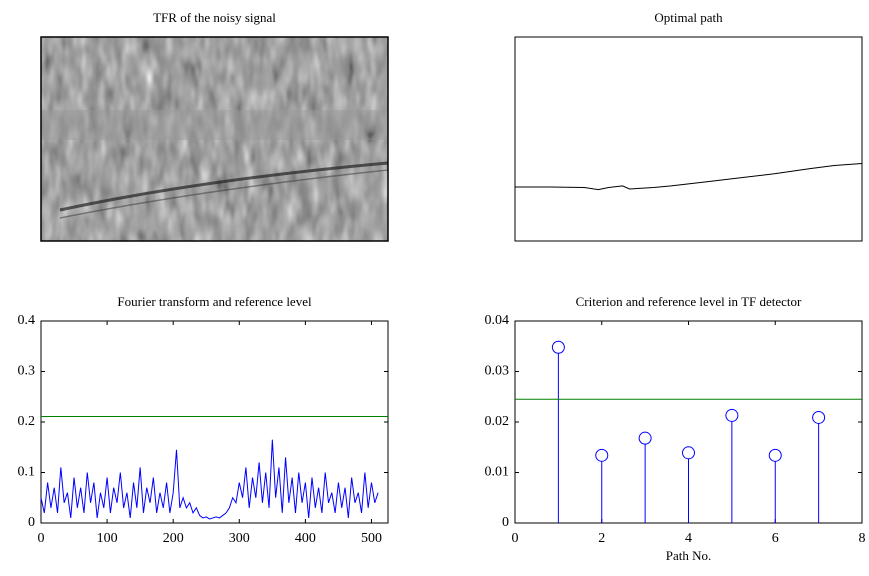 This screenshot has width=869, height=576. What do you see at coordinates (214, 17) in the screenshot?
I see `chart-title: TFR of the noisy signal` at bounding box center [214, 17].